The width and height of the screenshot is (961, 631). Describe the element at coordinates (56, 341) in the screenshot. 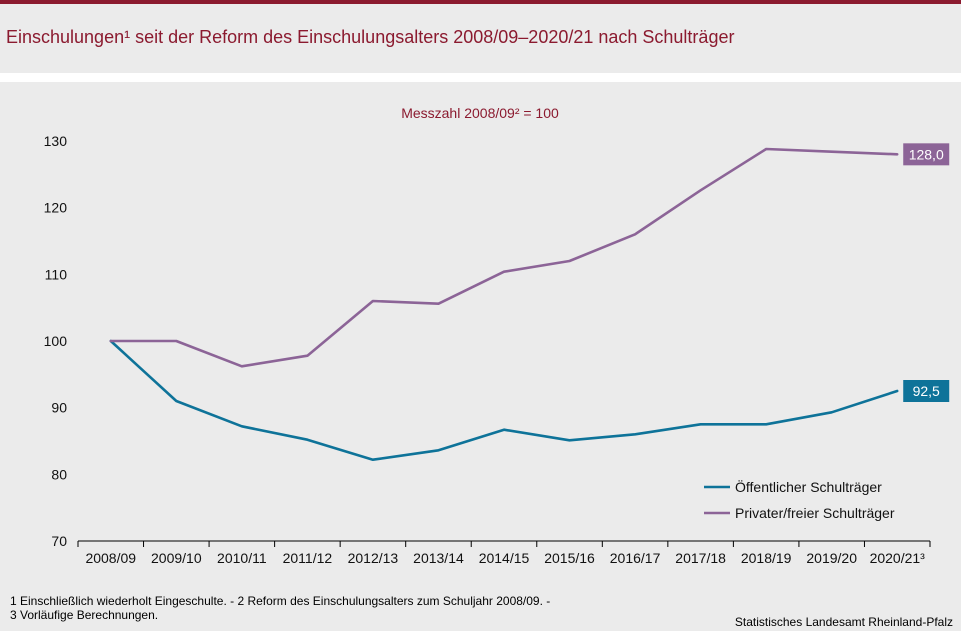

I see `y-tick-label: 100` at that location.